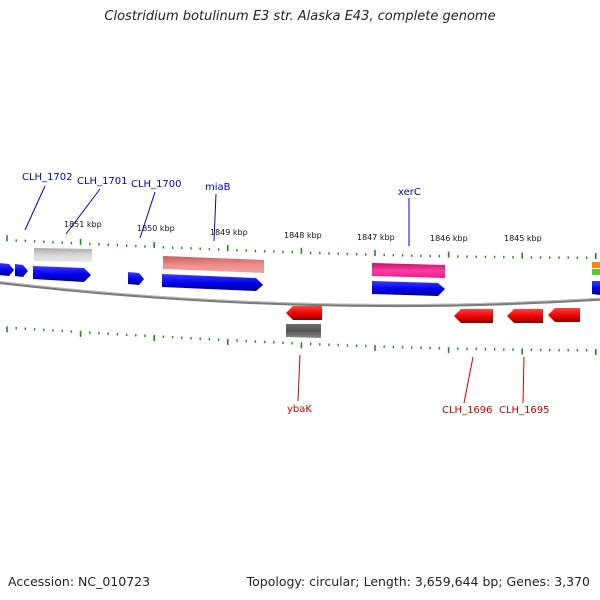 This screenshot has width=600, height=600. I want to click on scale-label: 1847 kbp, so click(376, 237).